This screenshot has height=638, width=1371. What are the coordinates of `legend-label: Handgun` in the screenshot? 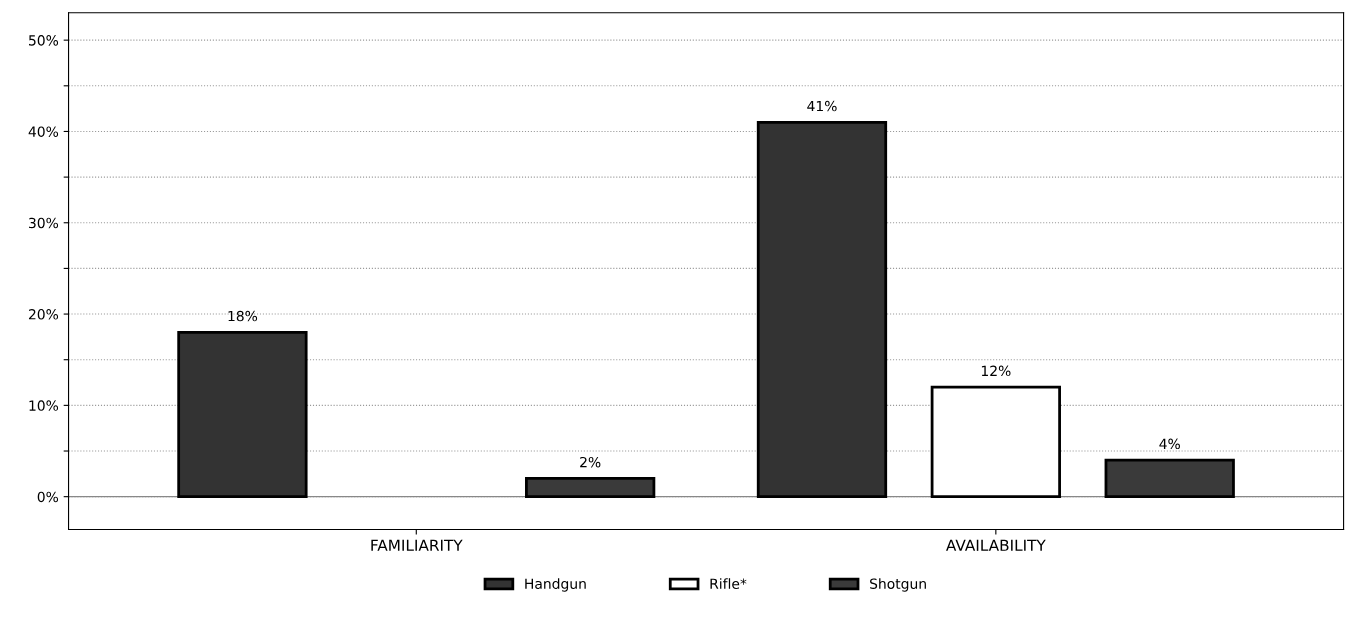 It's located at (555, 585).